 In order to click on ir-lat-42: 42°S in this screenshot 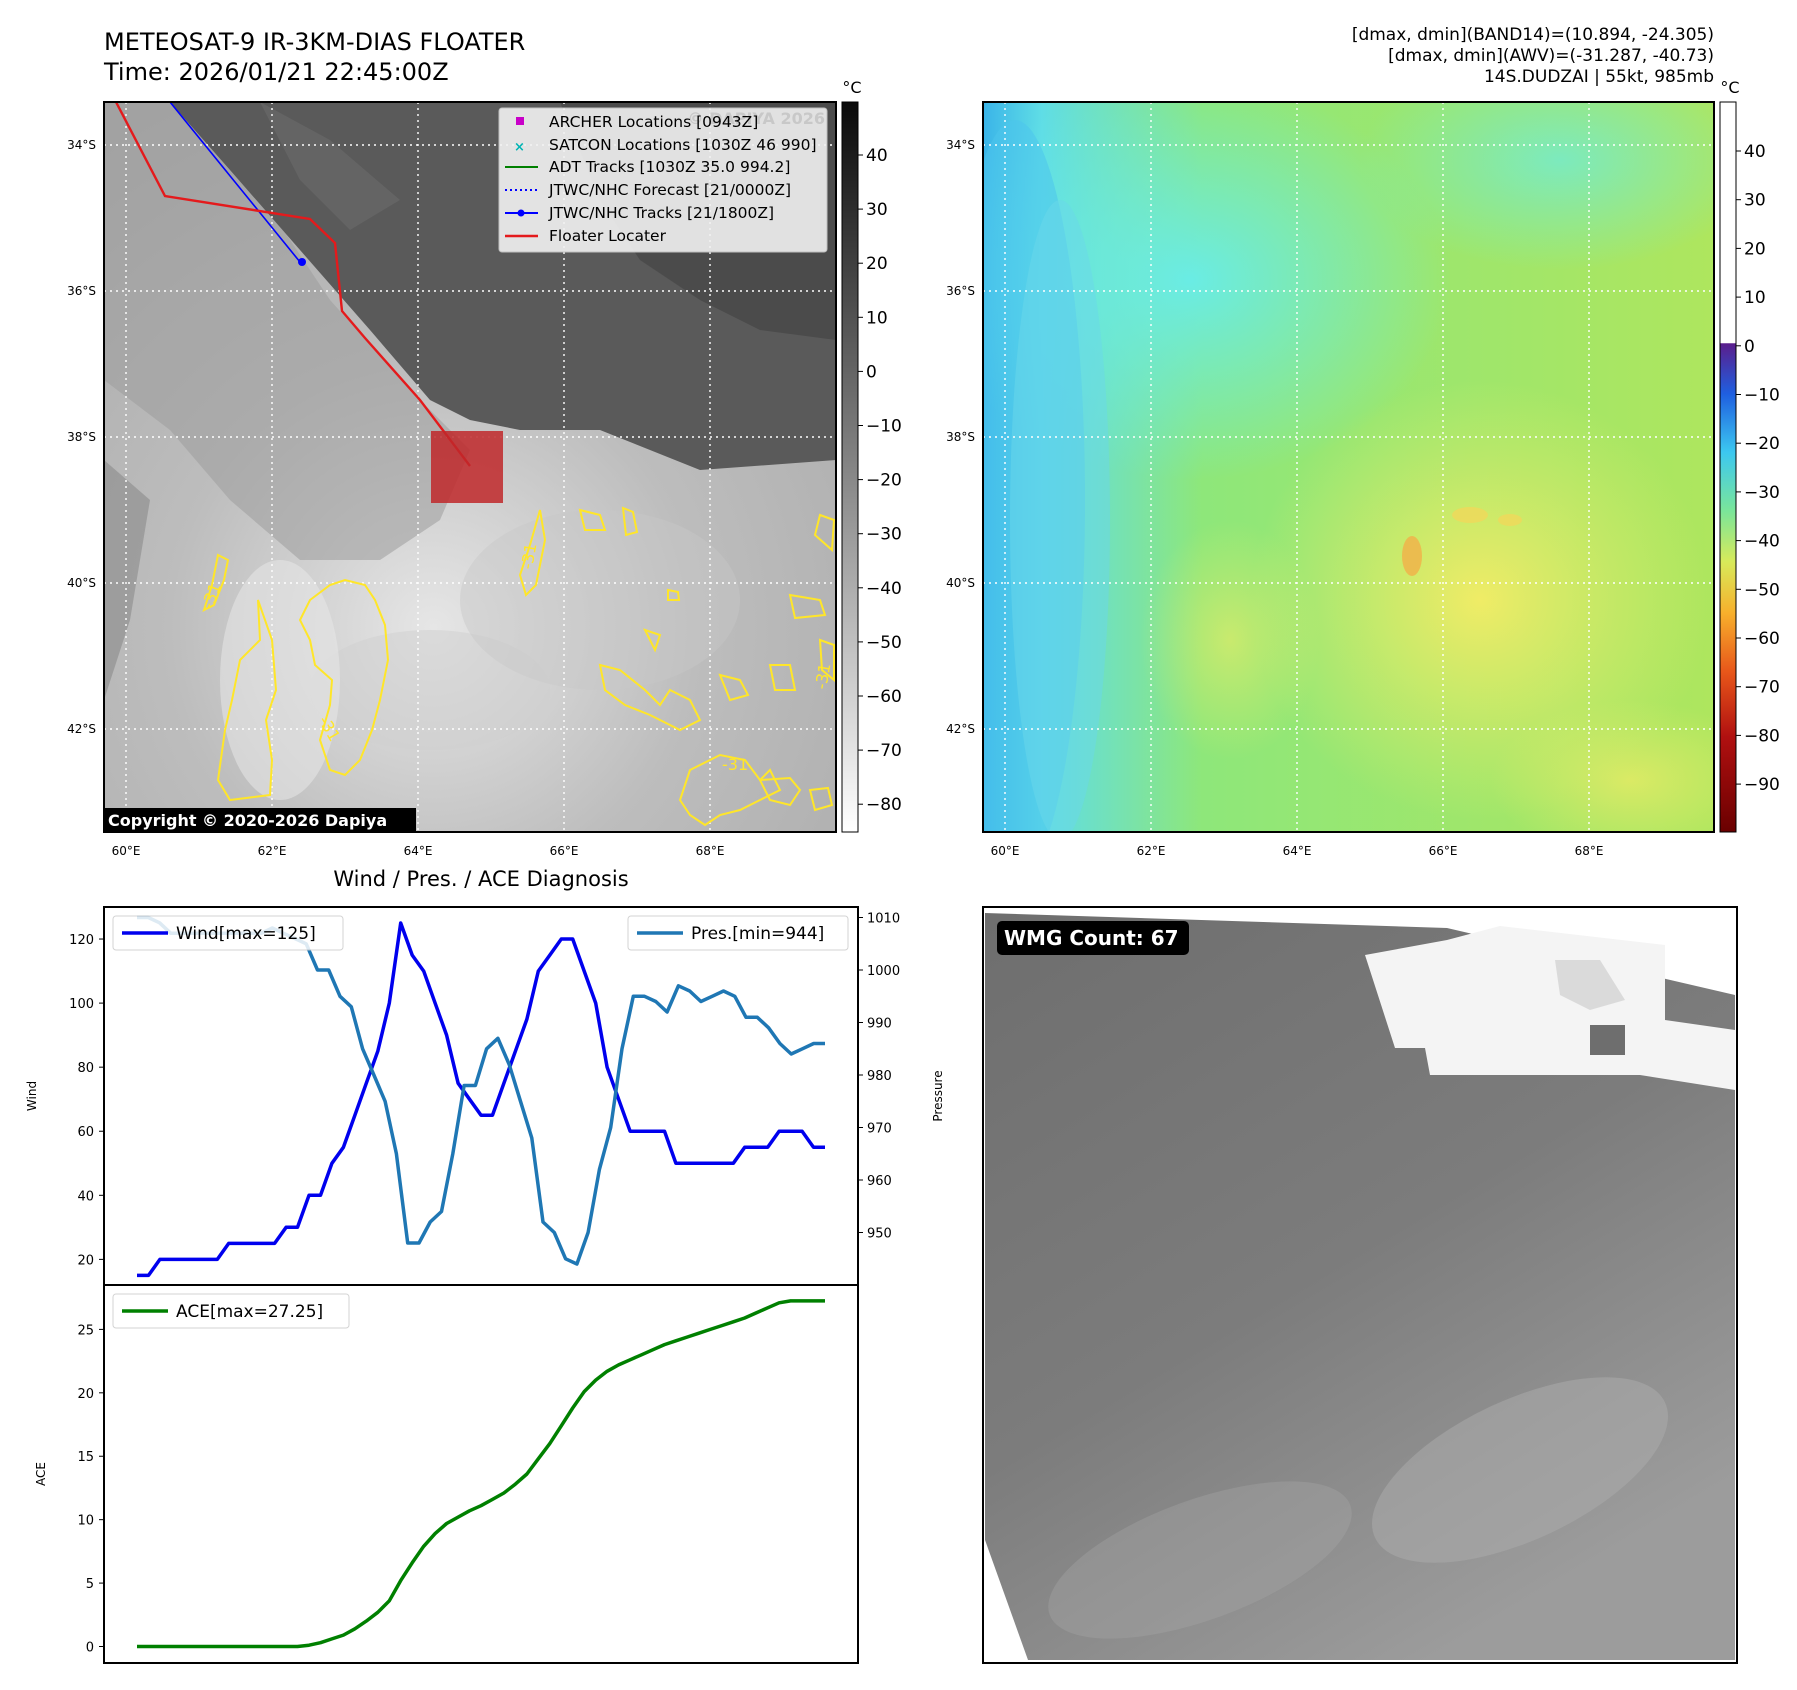, I will do `click(81, 729)`.